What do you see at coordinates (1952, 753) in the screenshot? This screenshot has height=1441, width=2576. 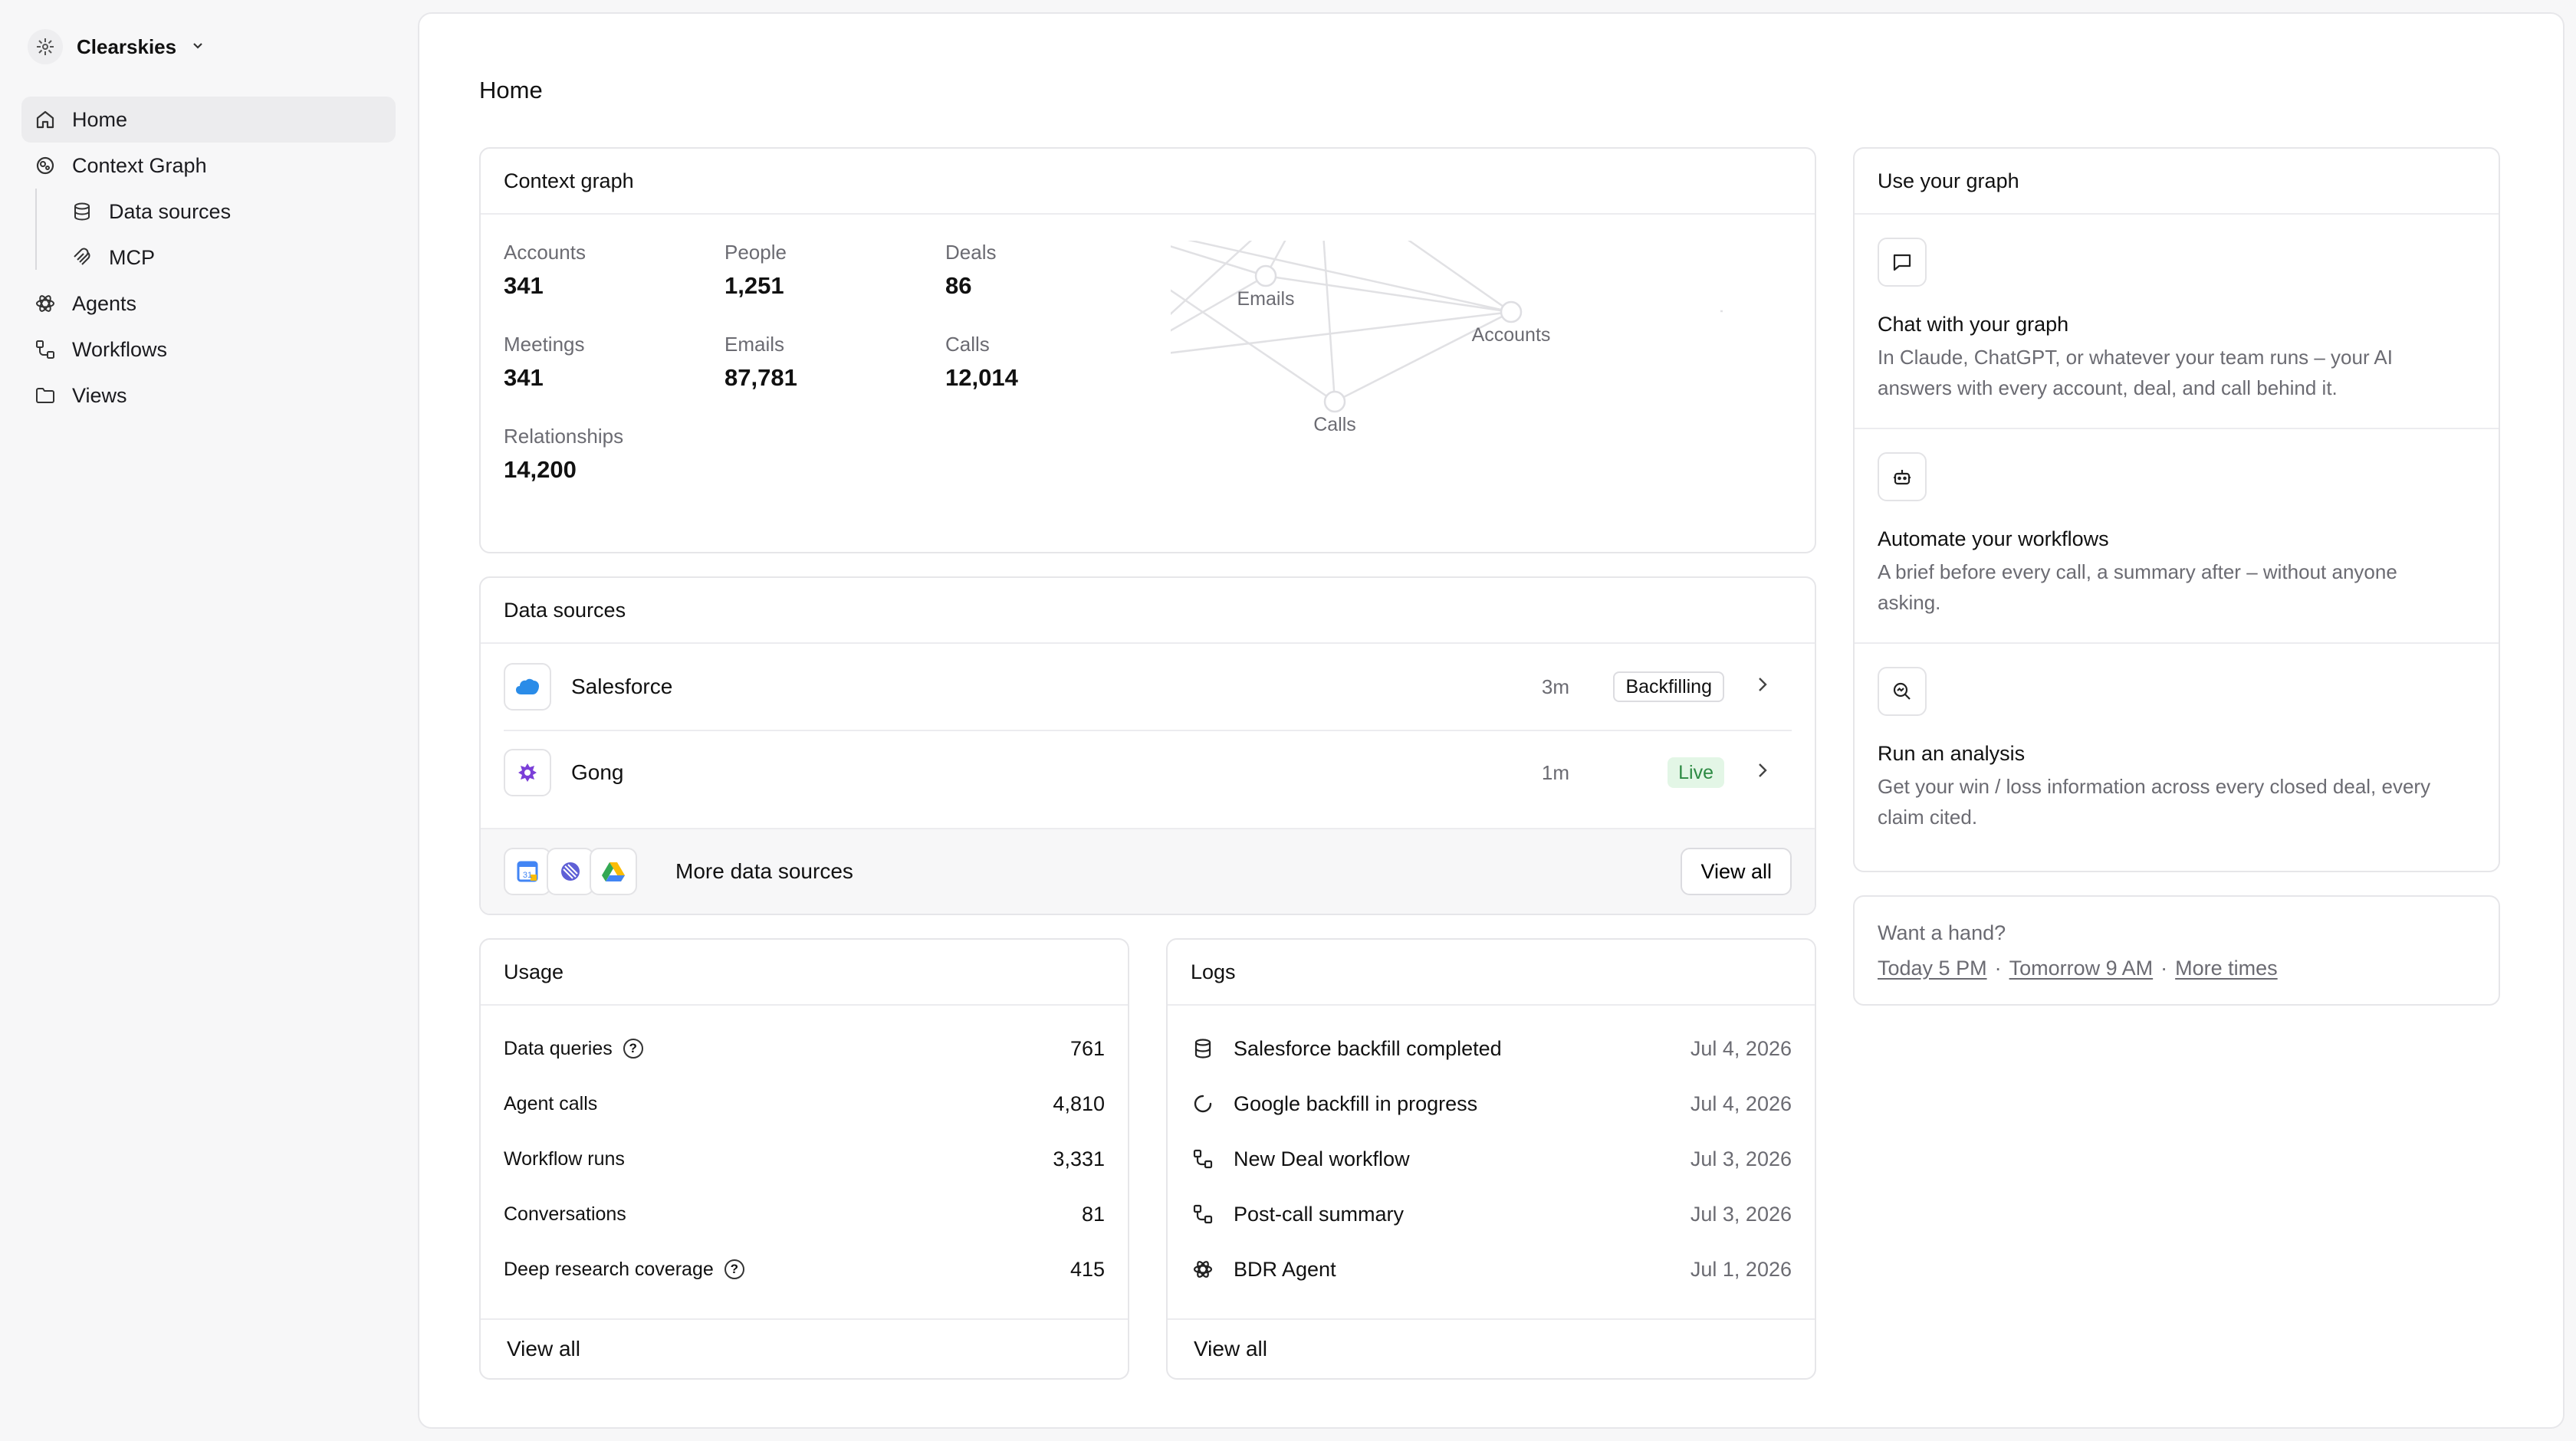 I see `use-item-title: Run an analysis` at bounding box center [1952, 753].